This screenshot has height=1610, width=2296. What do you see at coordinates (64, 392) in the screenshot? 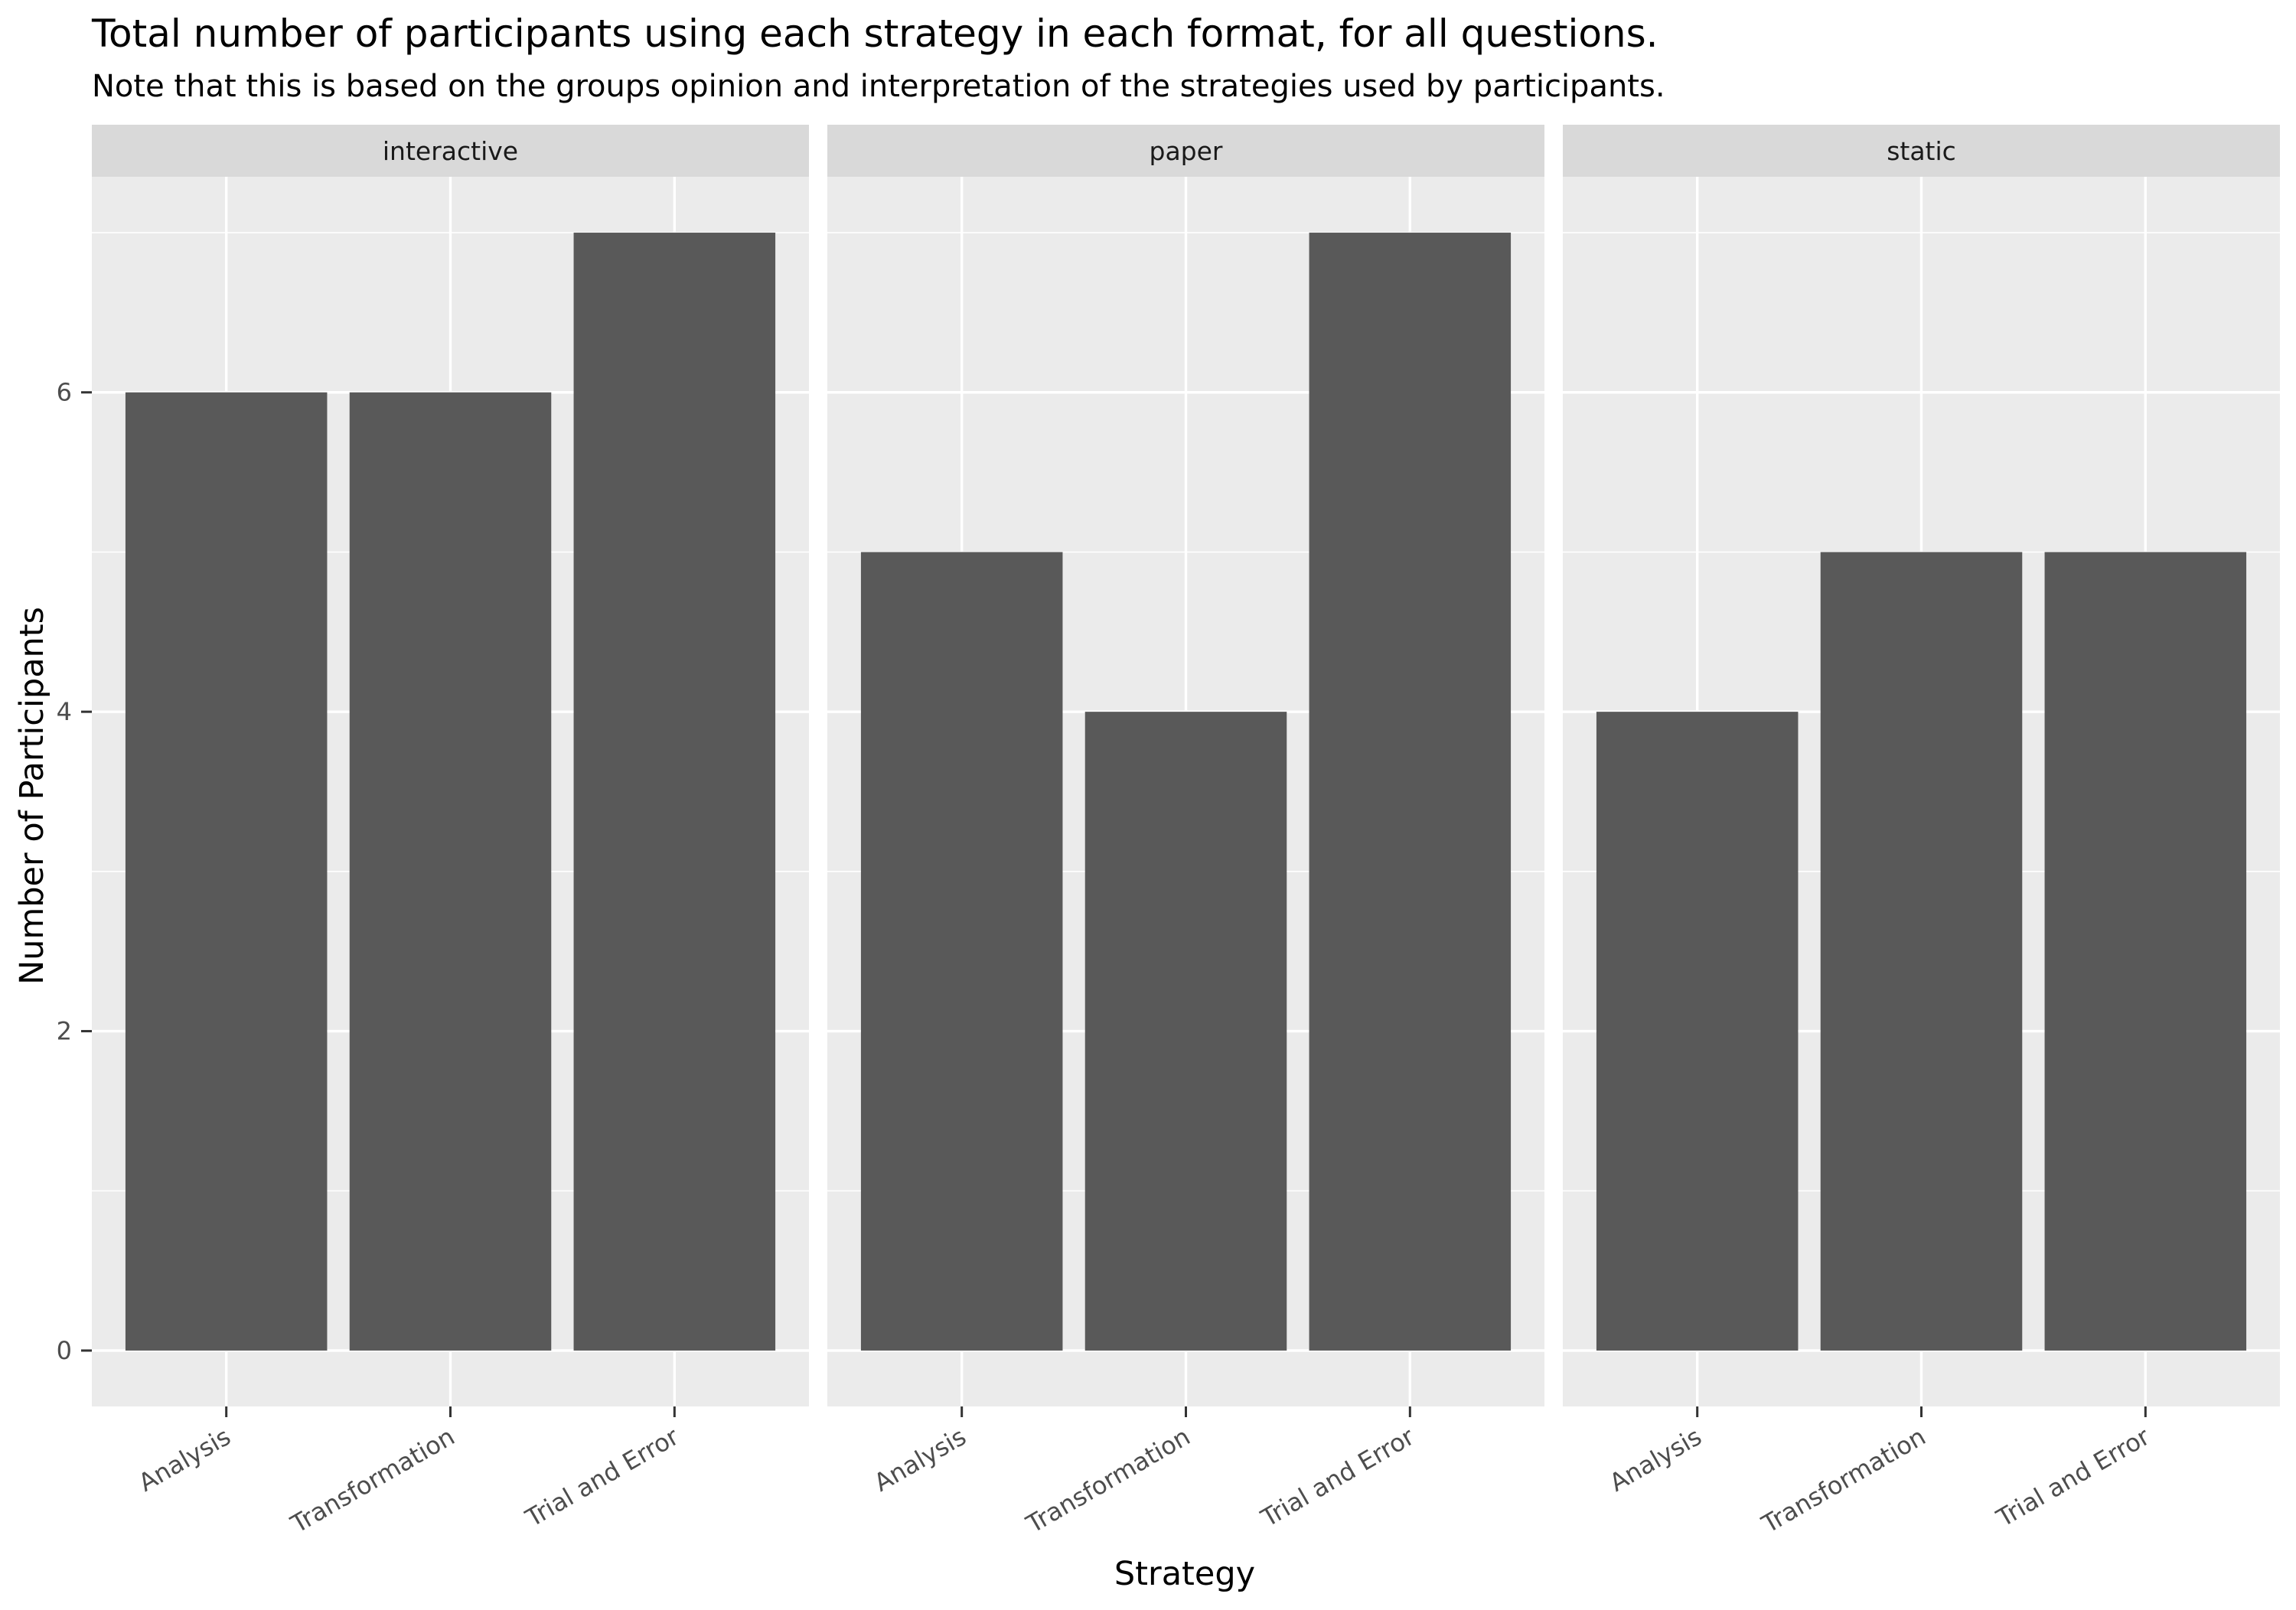
I see `y-tick-label: 6` at bounding box center [64, 392].